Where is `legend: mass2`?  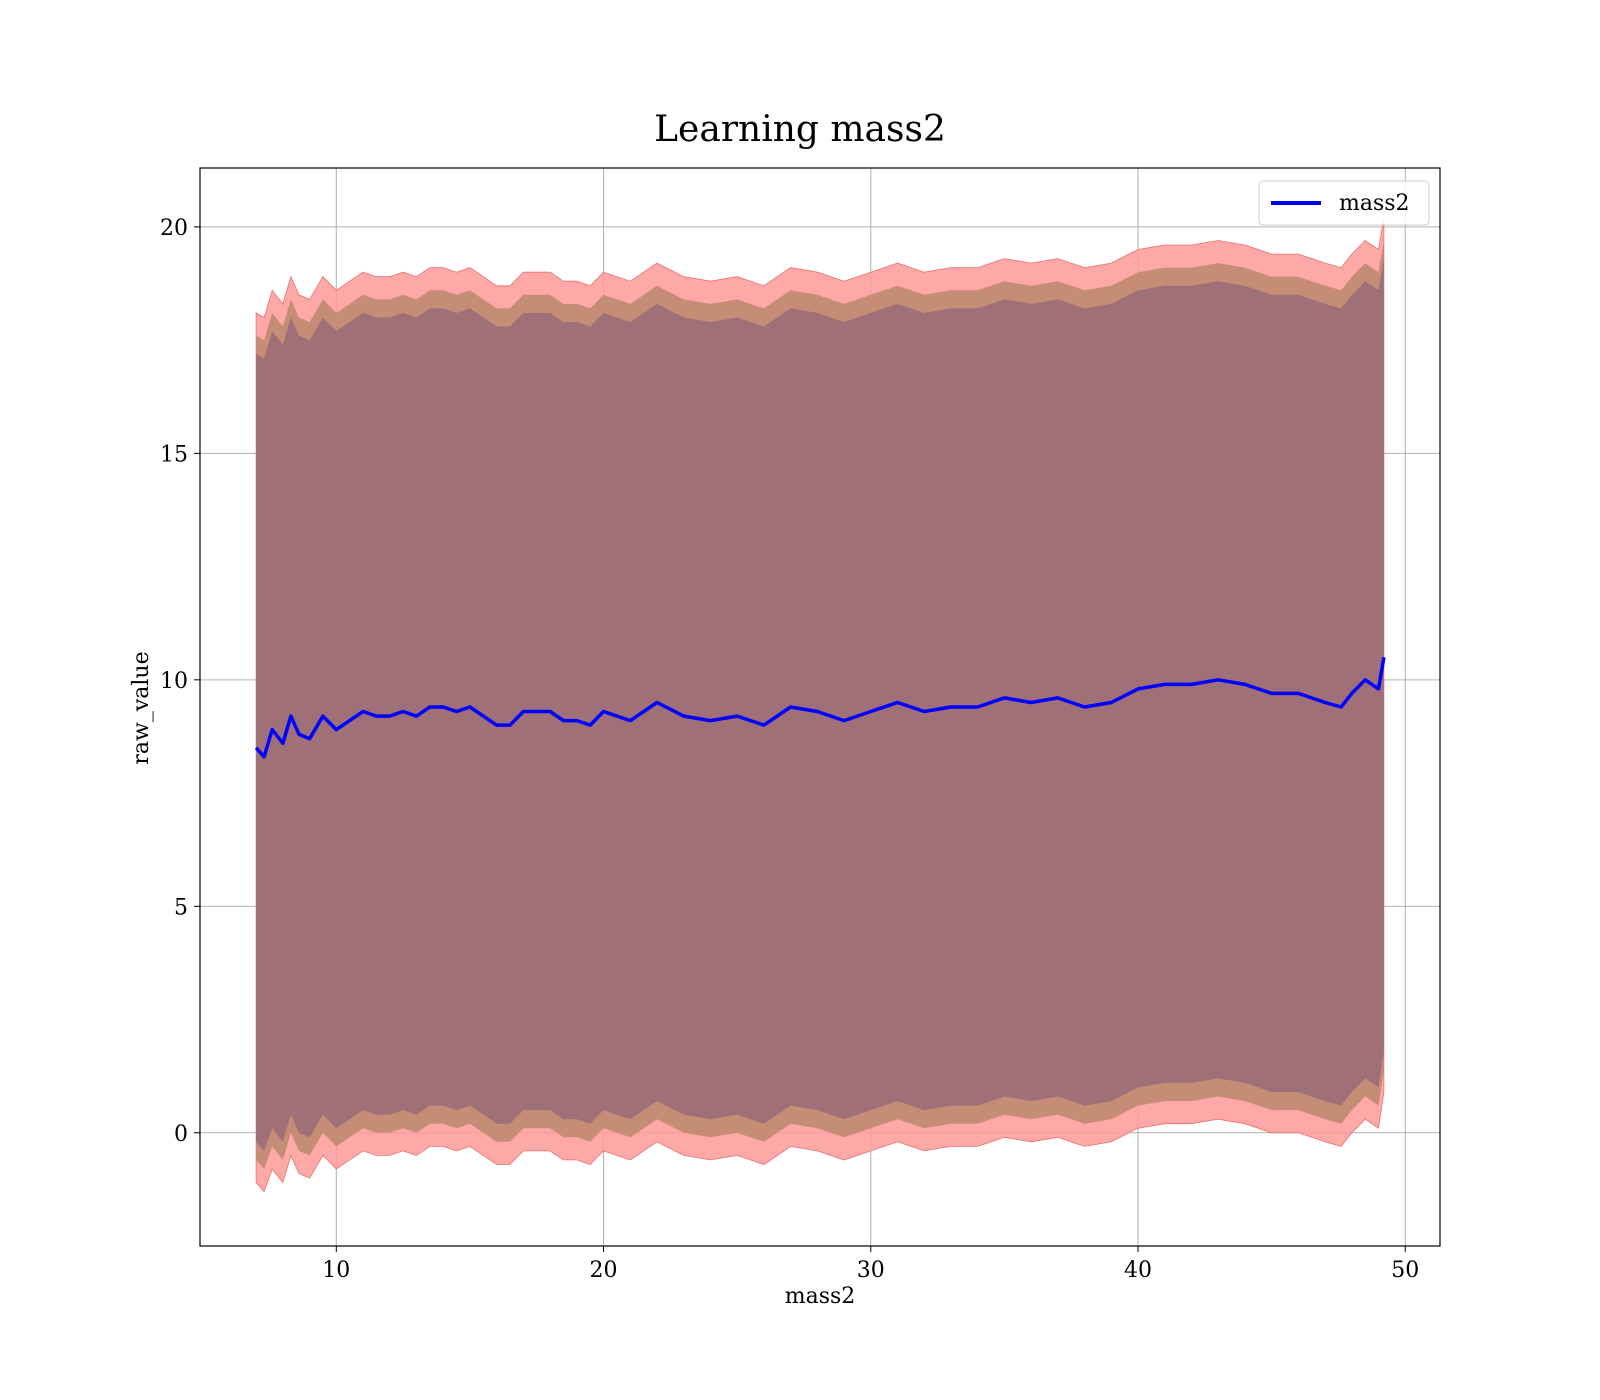
legend: mass2 is located at coordinates (1344, 203).